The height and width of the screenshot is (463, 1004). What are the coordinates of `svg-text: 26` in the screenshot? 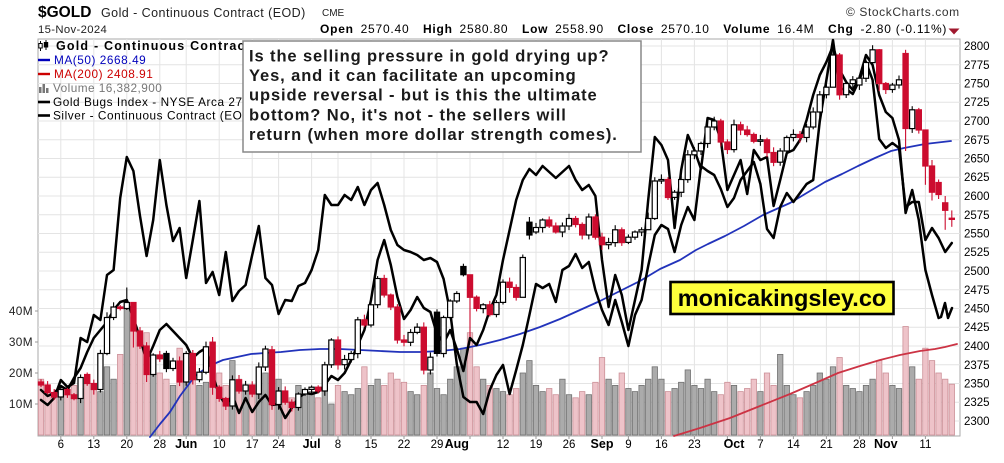 It's located at (569, 445).